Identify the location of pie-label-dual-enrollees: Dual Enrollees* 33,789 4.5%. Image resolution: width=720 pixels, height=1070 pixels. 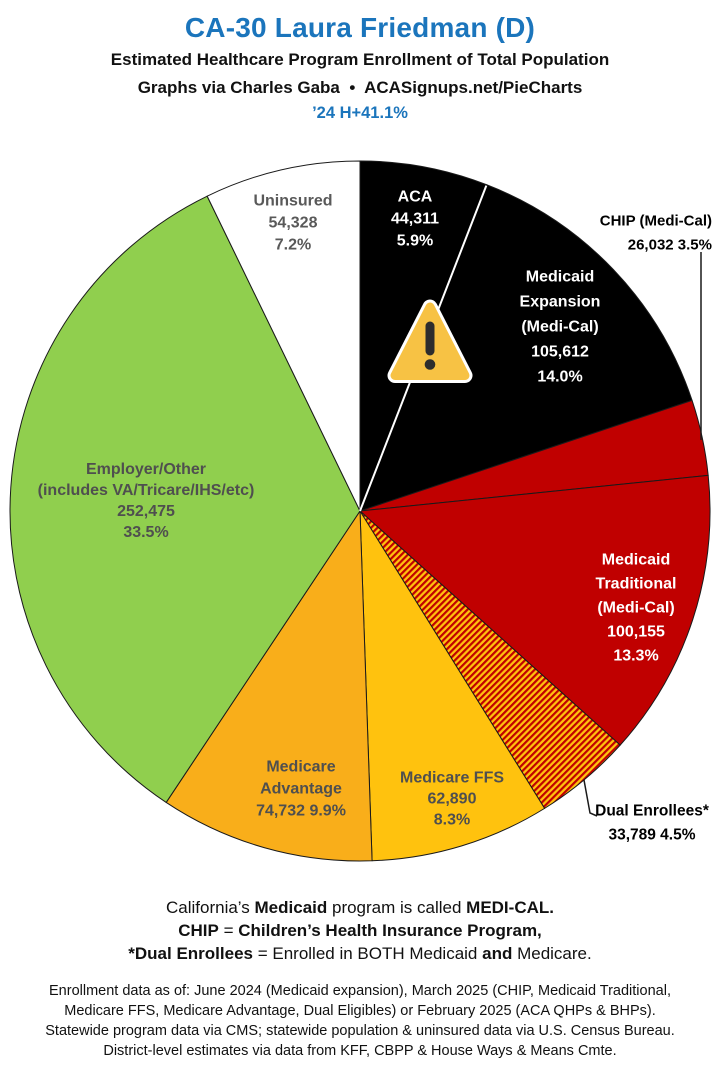
(652, 823).